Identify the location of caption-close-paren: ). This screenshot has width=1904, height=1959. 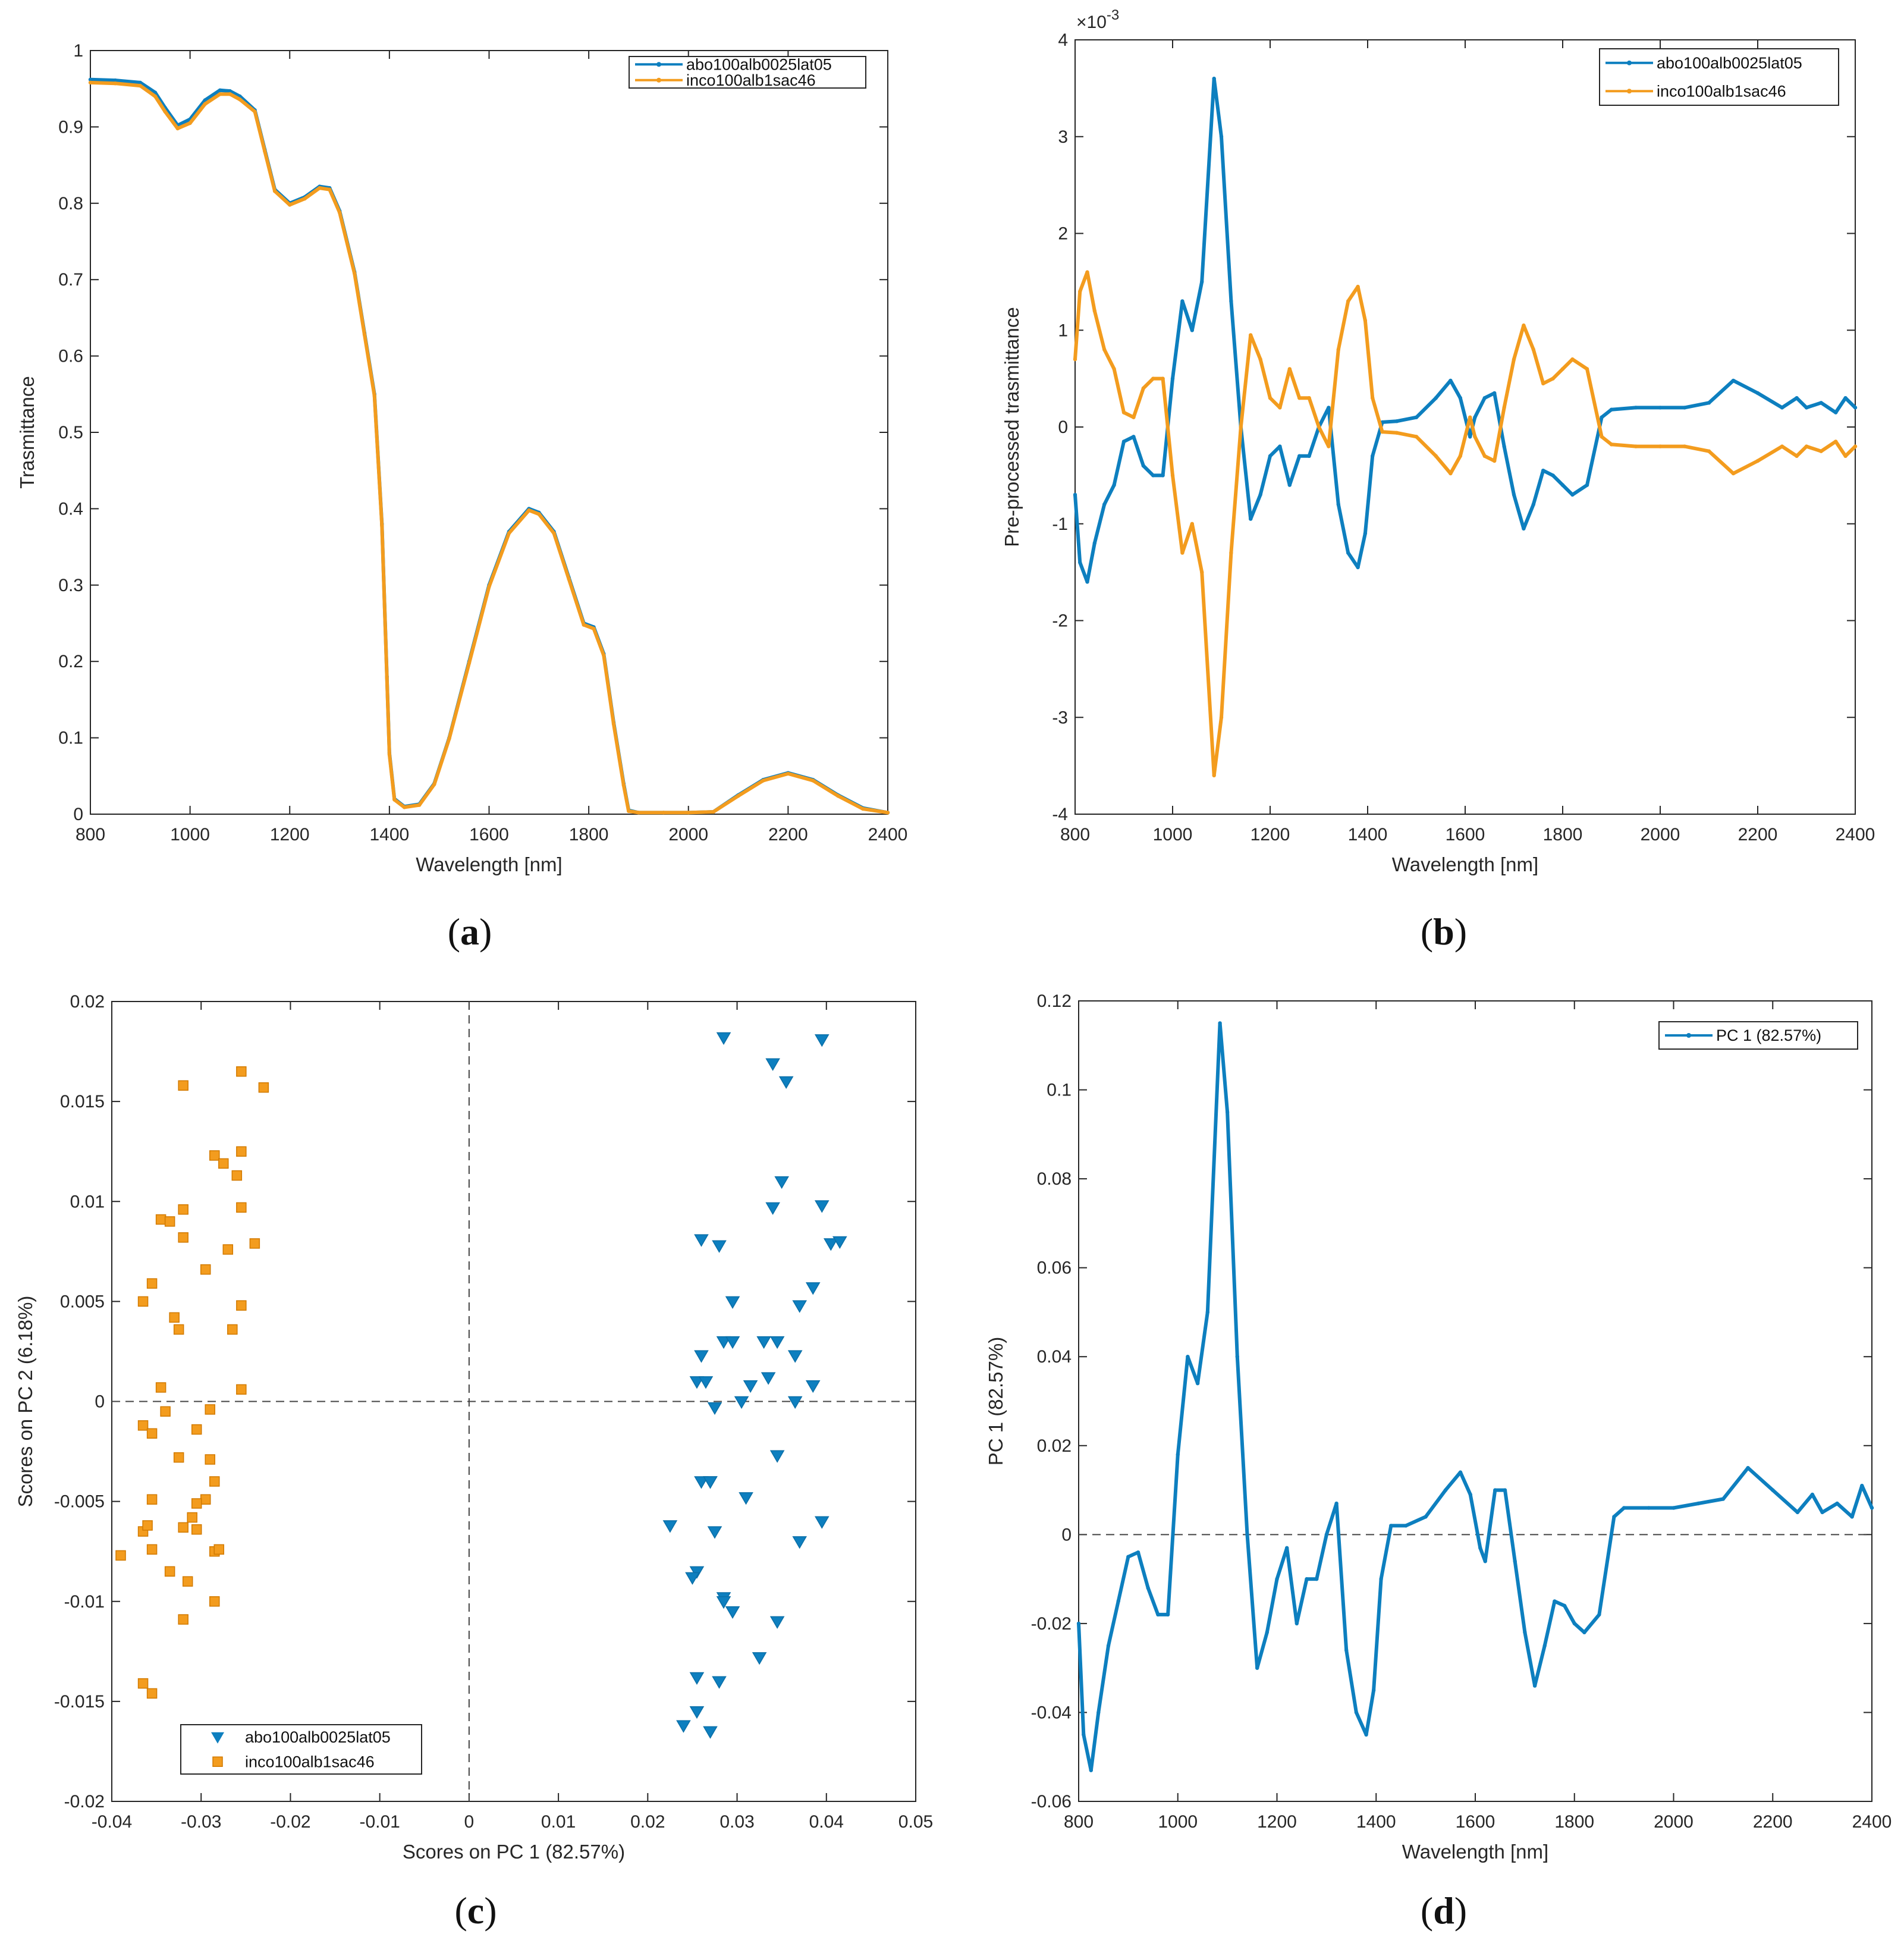
(485, 932).